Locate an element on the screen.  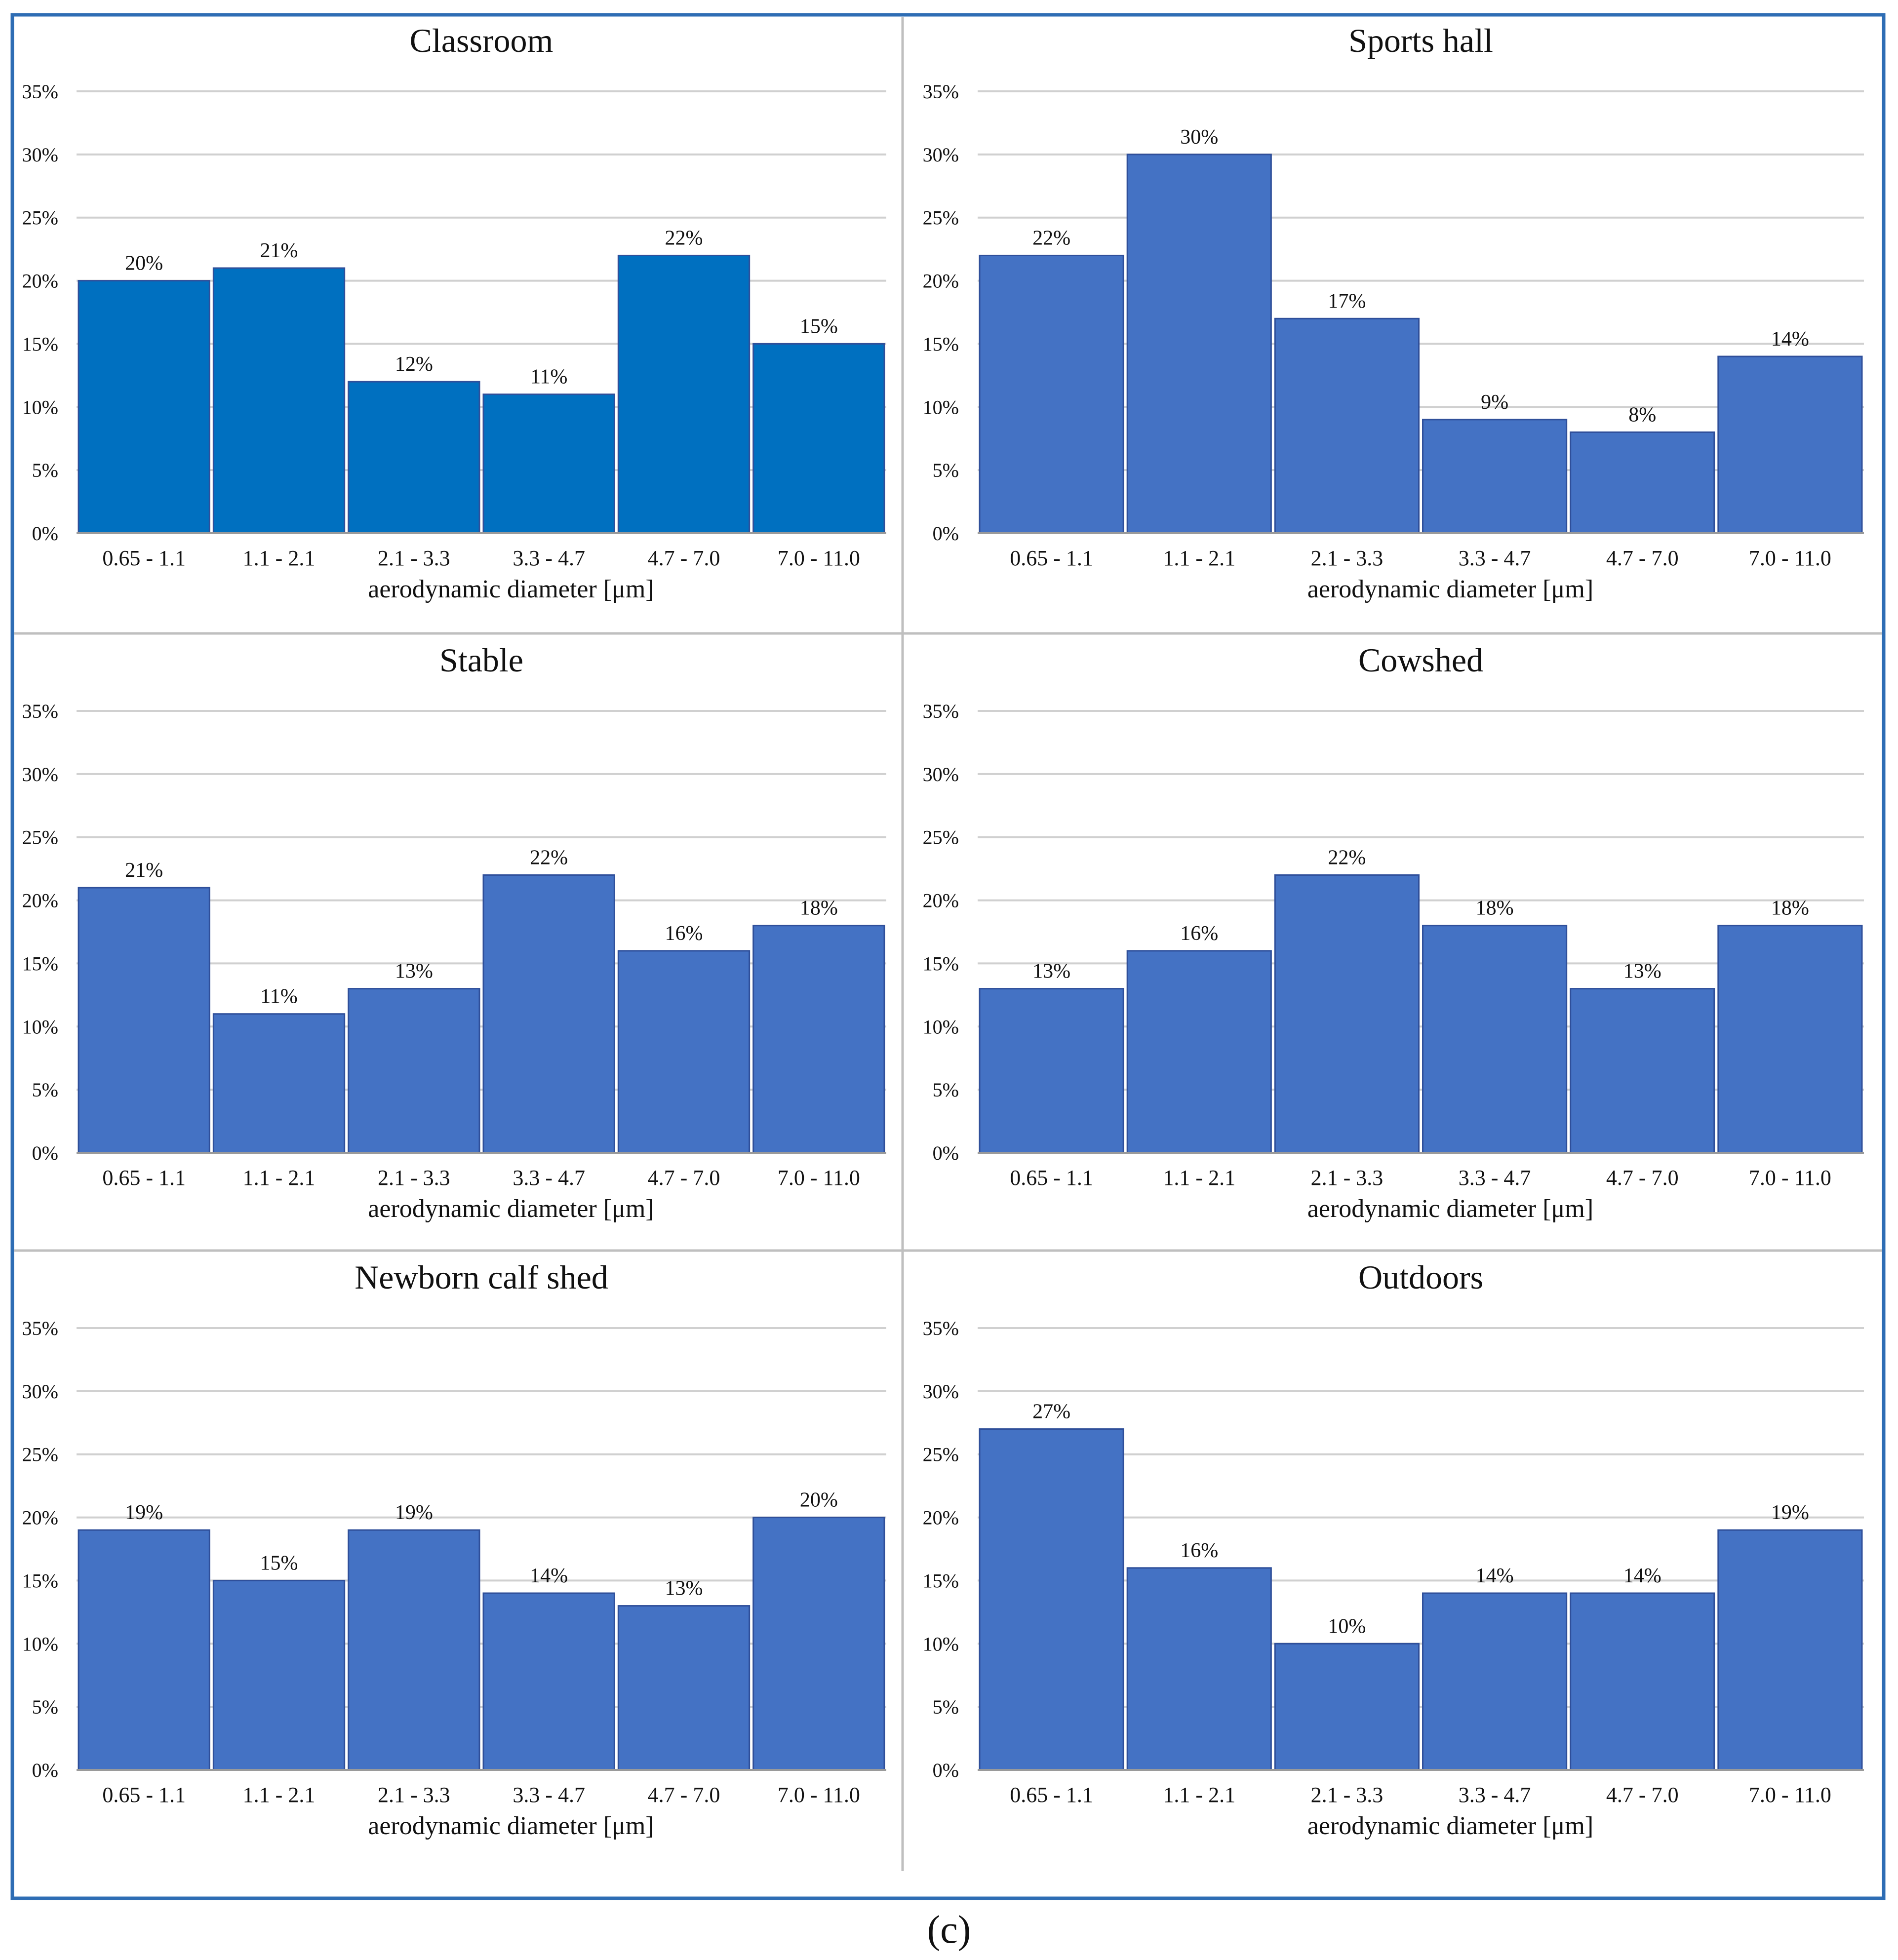
data-label: 27% is located at coordinates (1051, 1412).